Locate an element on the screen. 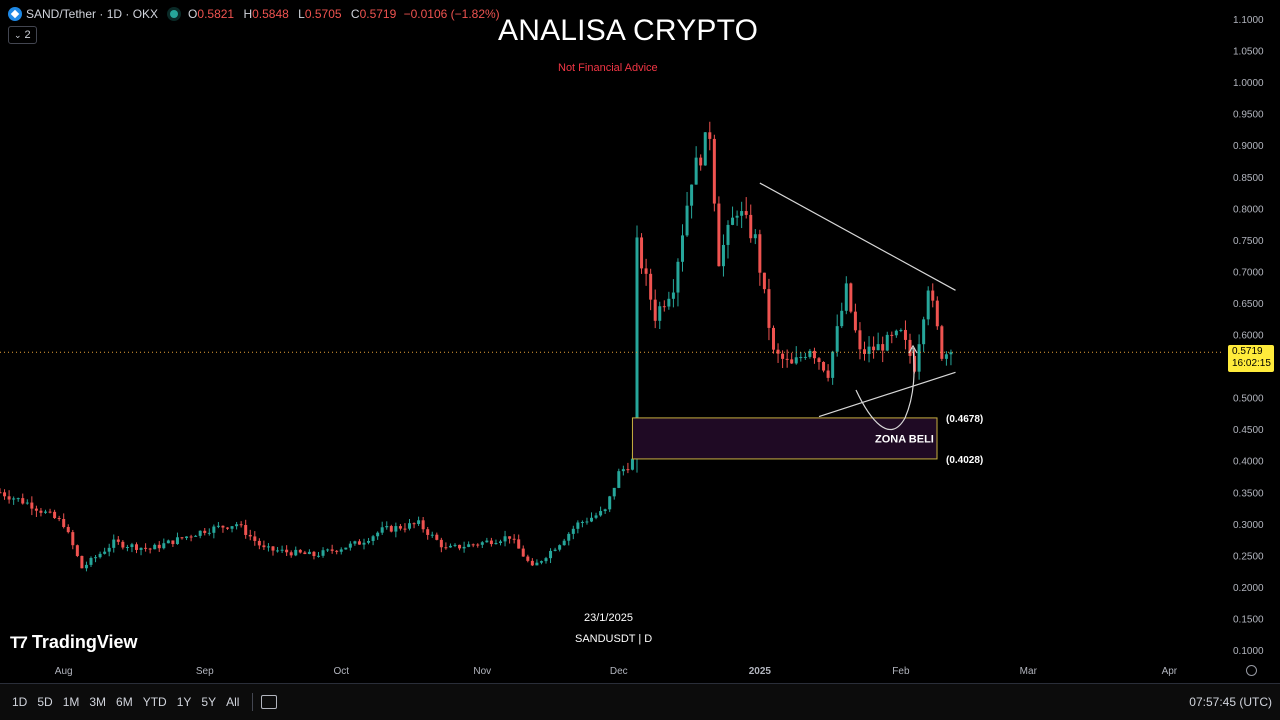 Image resolution: width=1280 pixels, height=720 pixels. timeframe-1d: 1D is located at coordinates (20, 702).